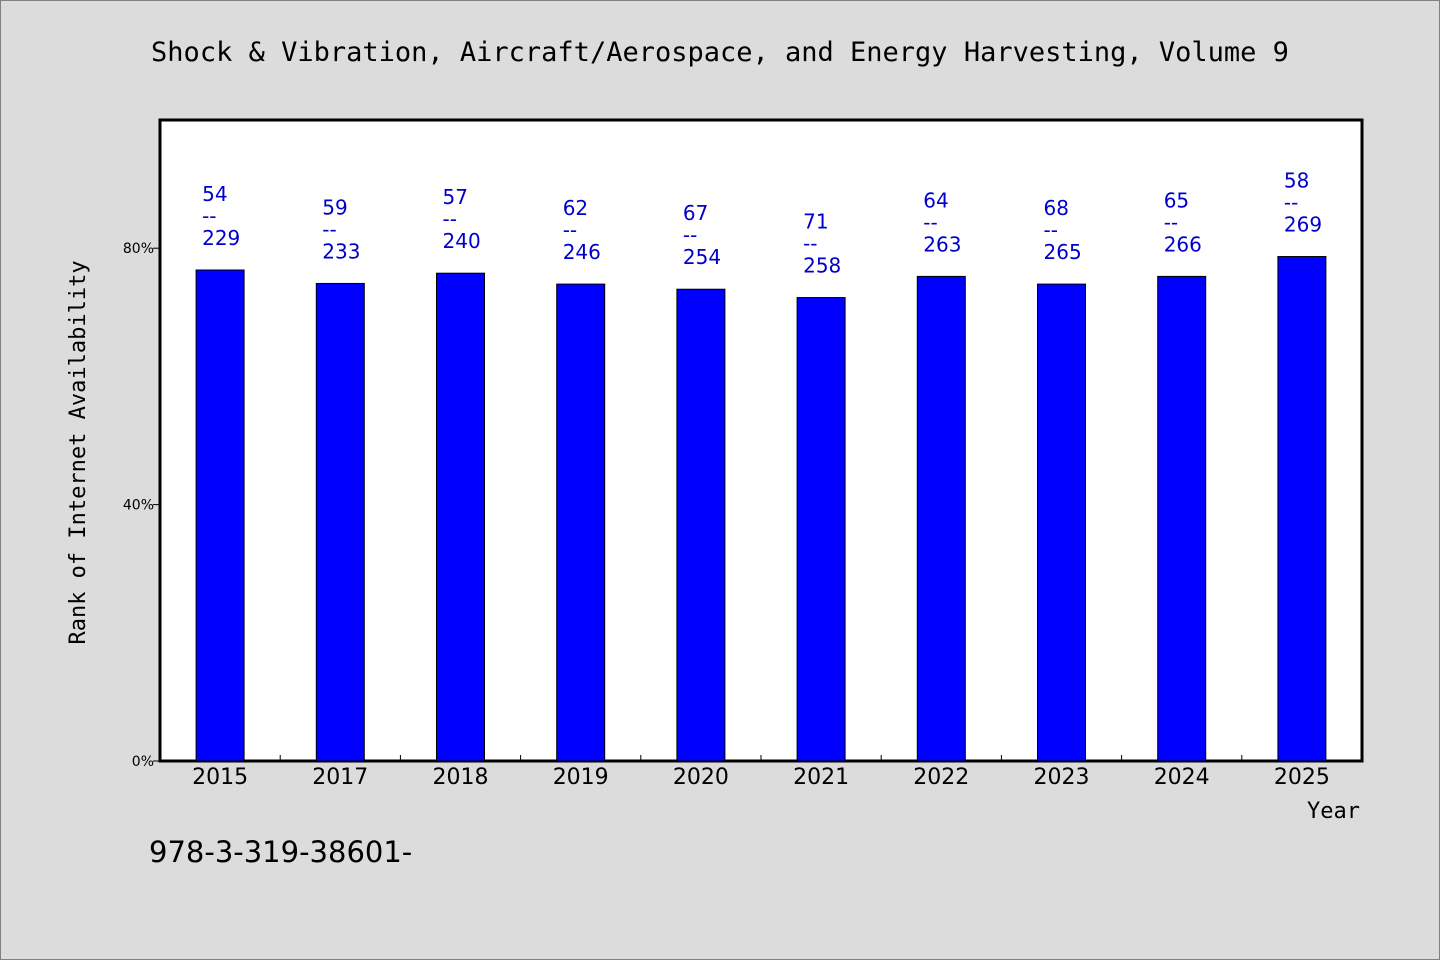  Describe the element at coordinates (138, 506) in the screenshot. I see `y-tick-label: 40%` at that location.